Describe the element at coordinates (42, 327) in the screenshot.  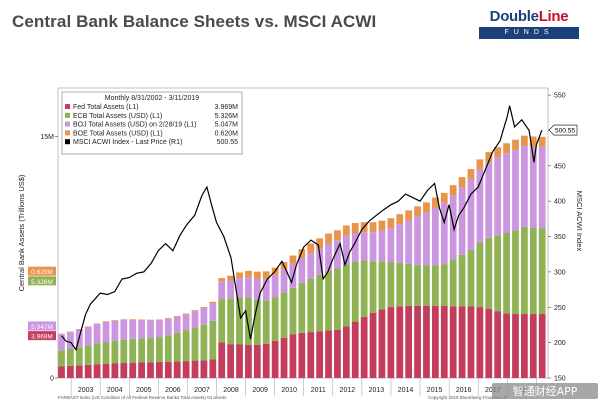
I see `left-value-tag-label: 5.047M` at that location.